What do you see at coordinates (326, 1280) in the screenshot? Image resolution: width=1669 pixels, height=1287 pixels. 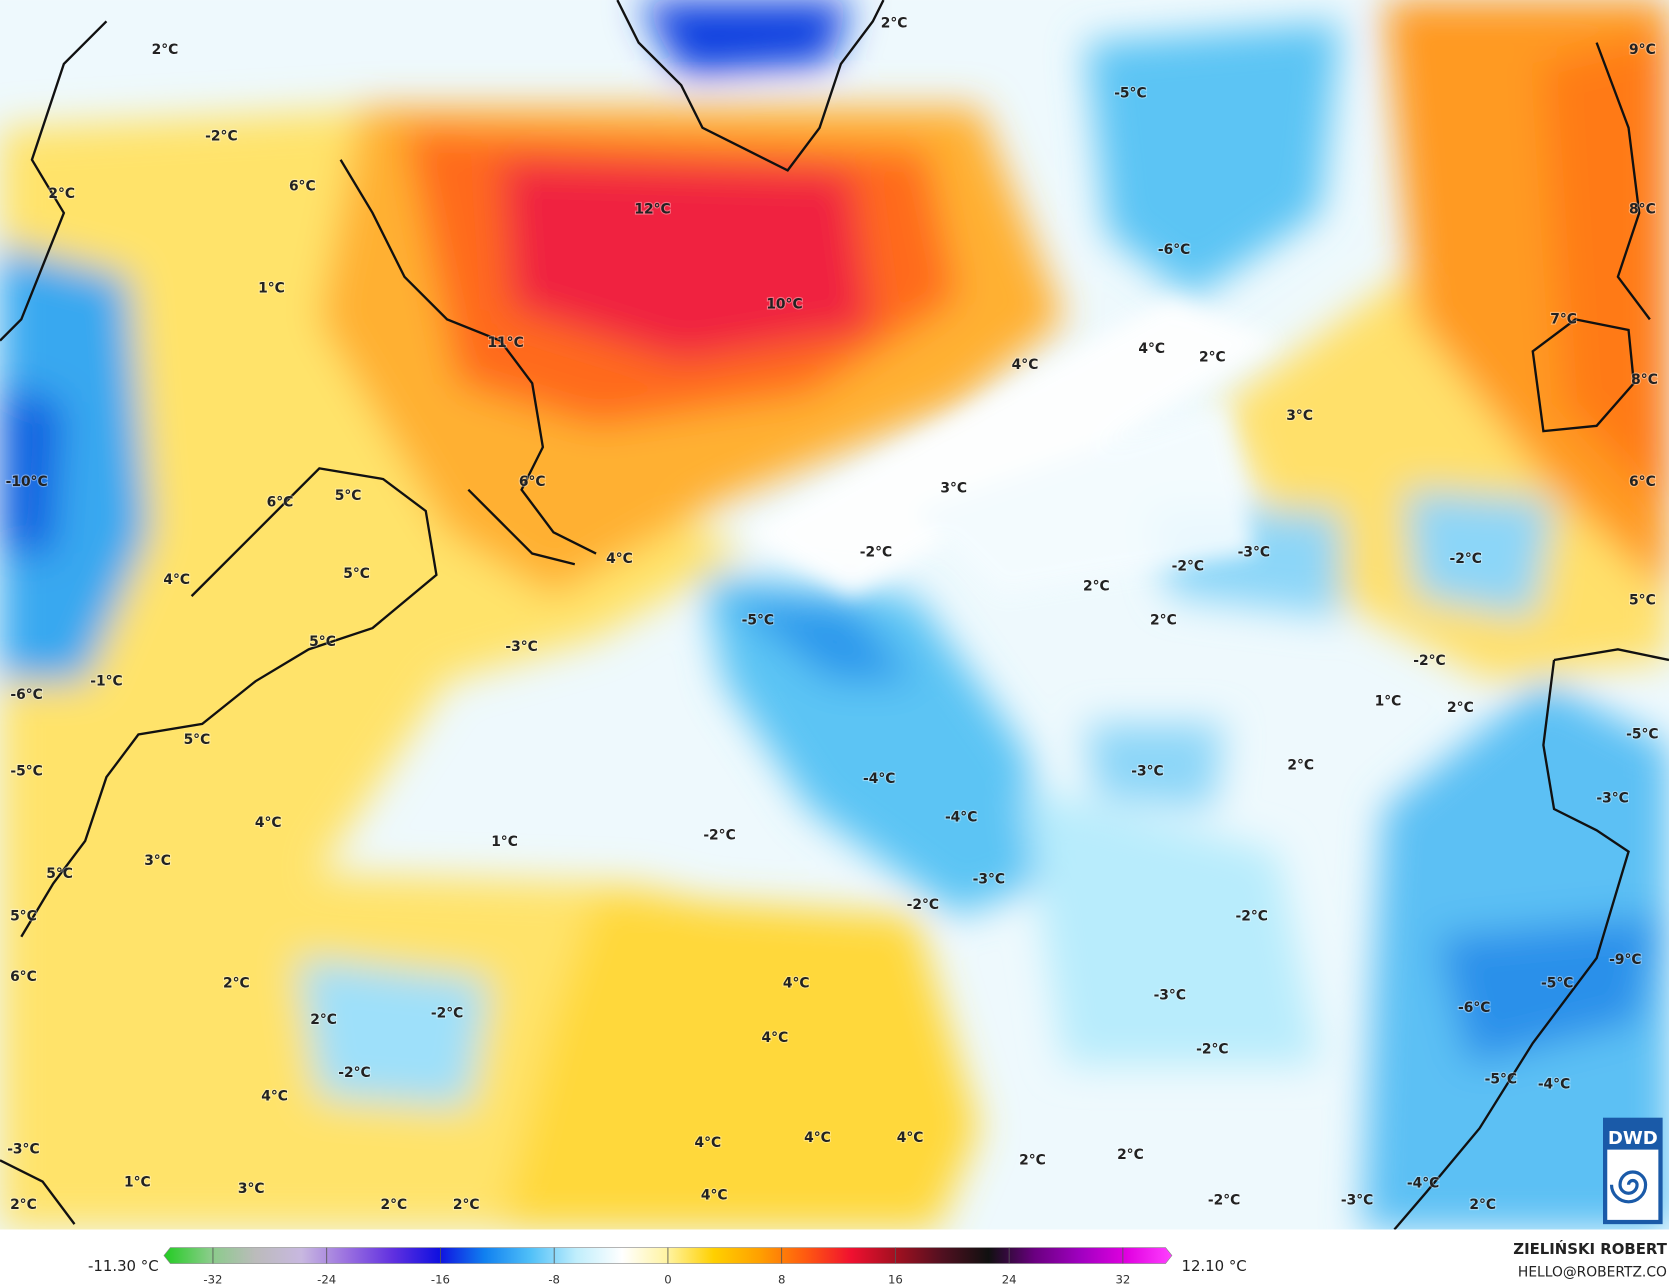 I see `colorbar-tick-label: -24` at bounding box center [326, 1280].